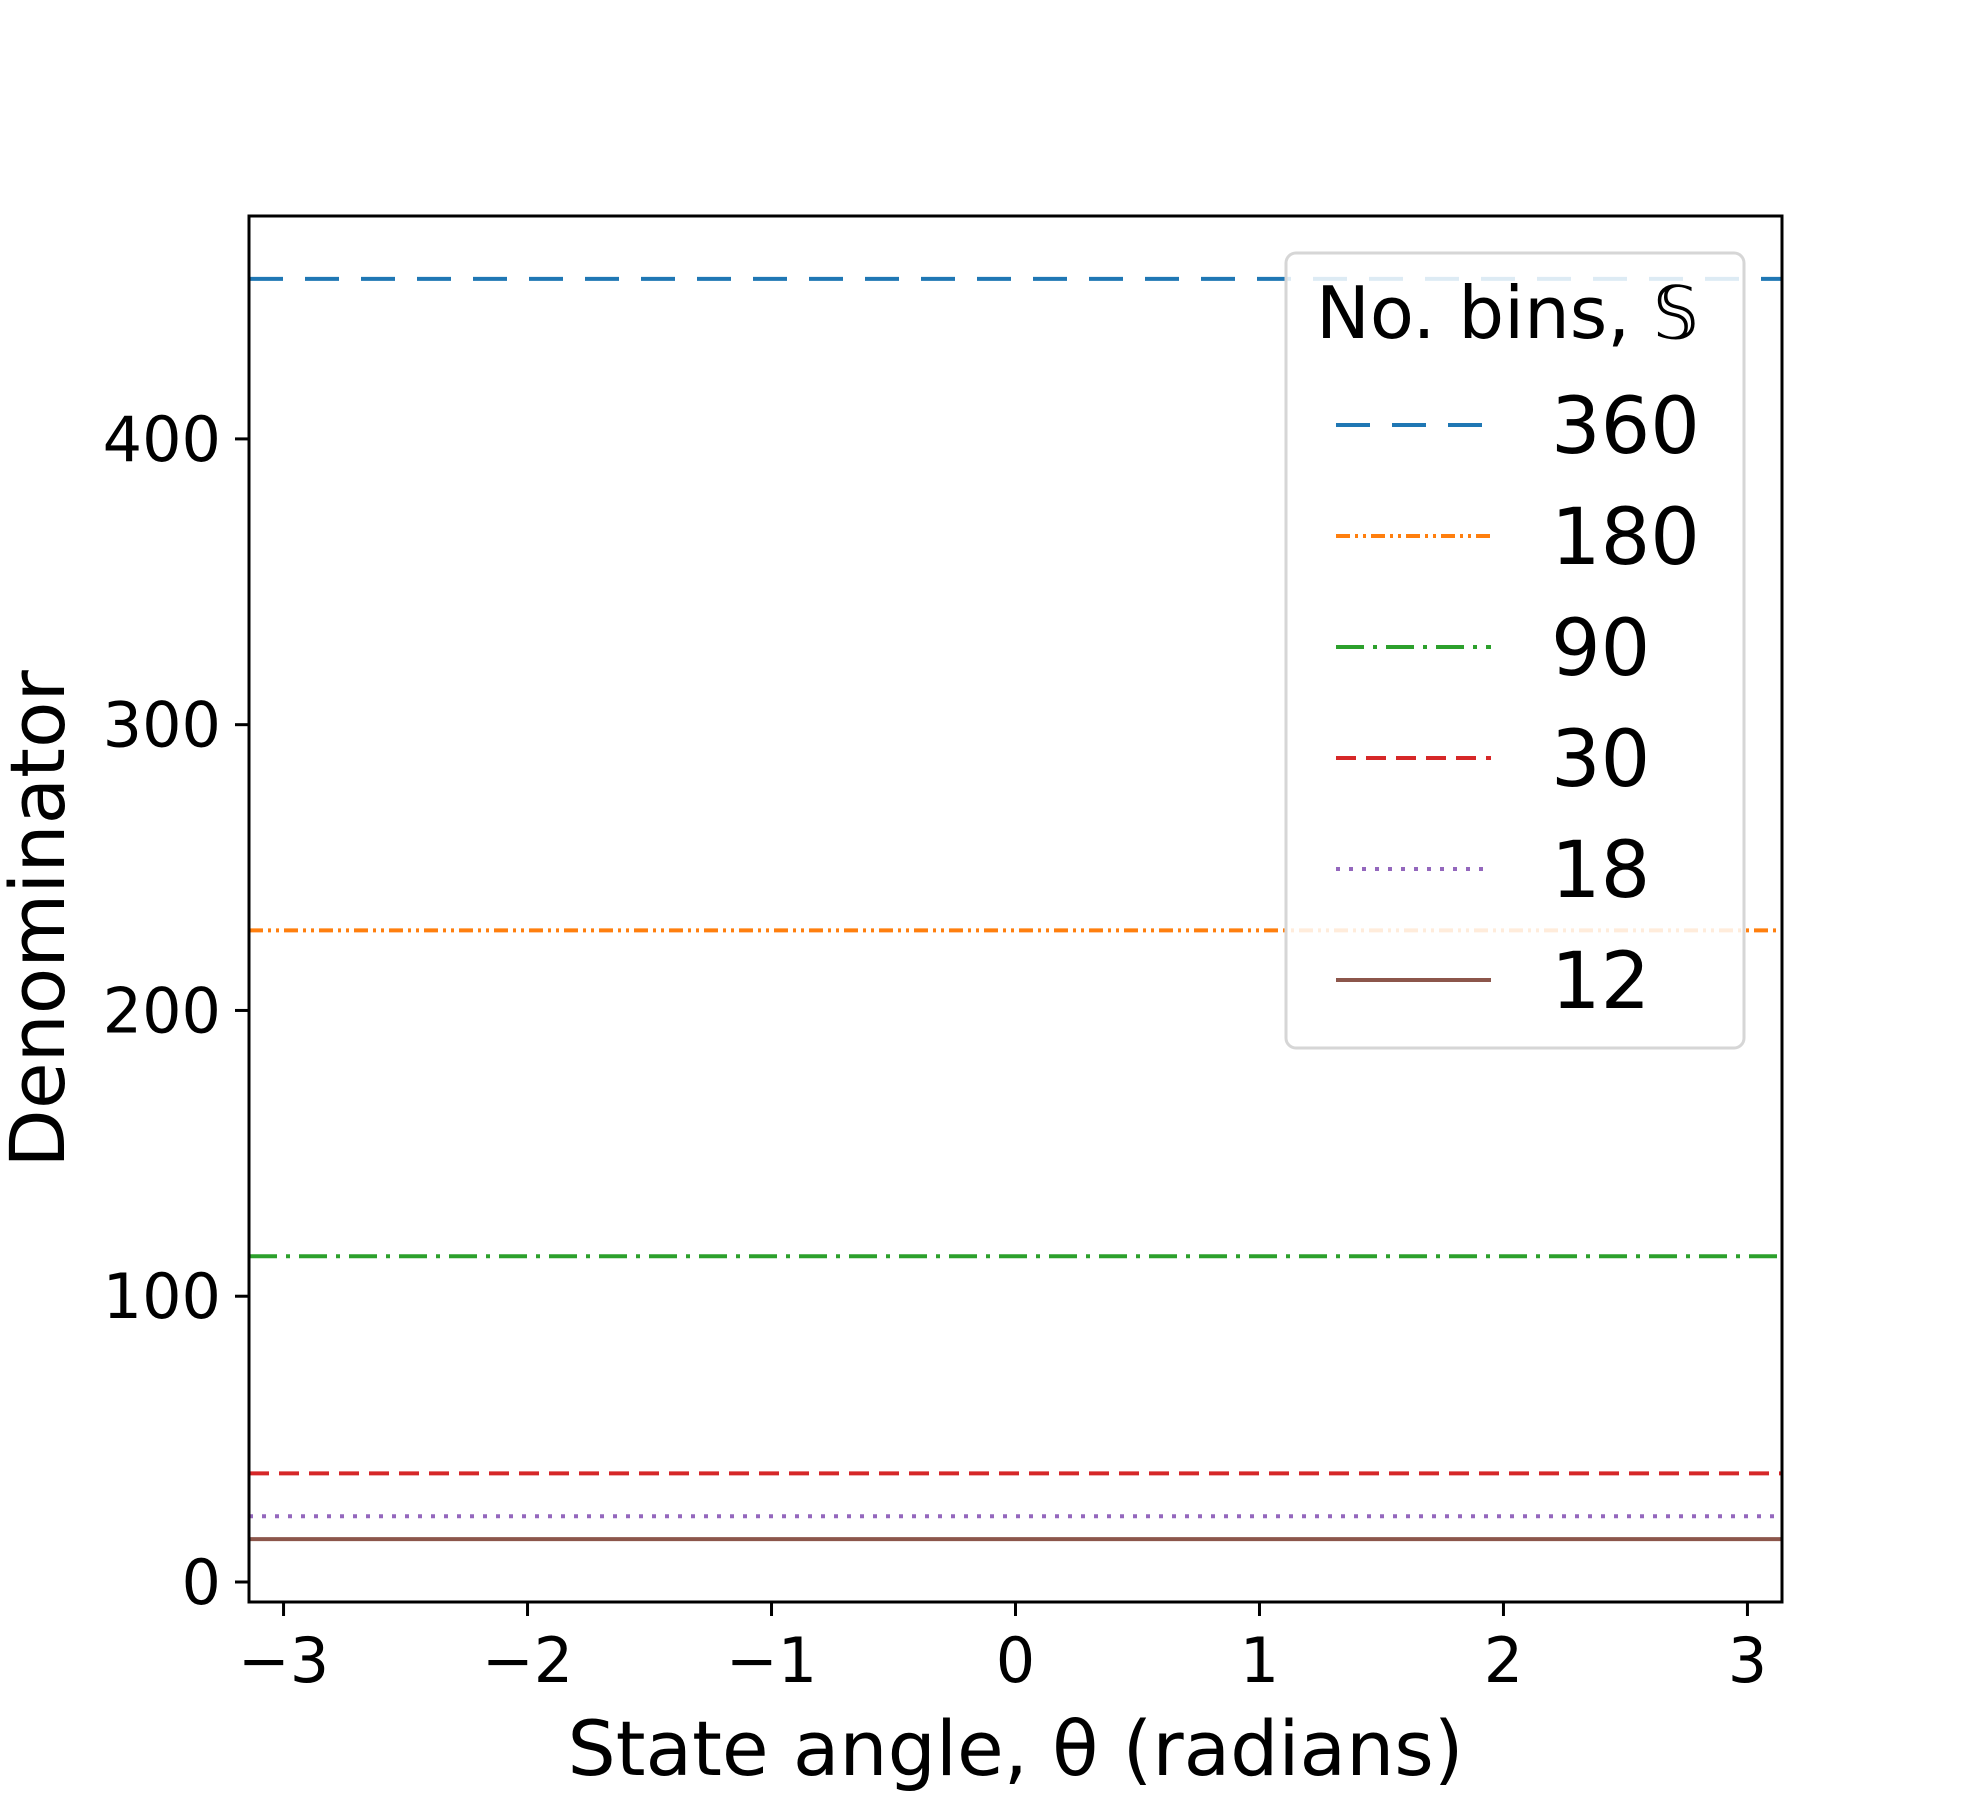  I want to click on legend-label-90: 90, so click(1600, 649).